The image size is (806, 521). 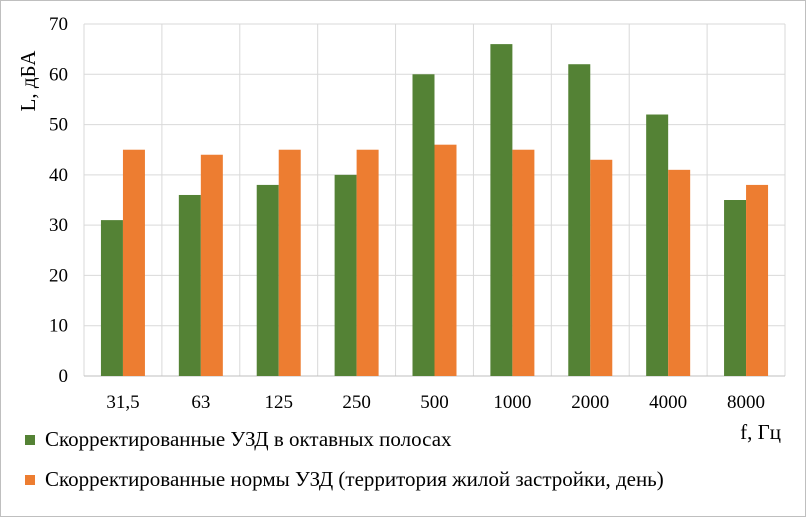 What do you see at coordinates (30, 439) in the screenshot?
I see `legend-swatch-green` at bounding box center [30, 439].